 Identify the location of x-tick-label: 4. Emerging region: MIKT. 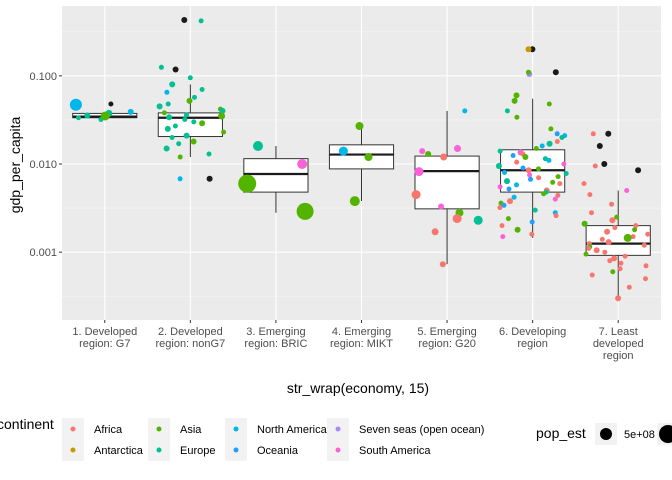
(361, 338).